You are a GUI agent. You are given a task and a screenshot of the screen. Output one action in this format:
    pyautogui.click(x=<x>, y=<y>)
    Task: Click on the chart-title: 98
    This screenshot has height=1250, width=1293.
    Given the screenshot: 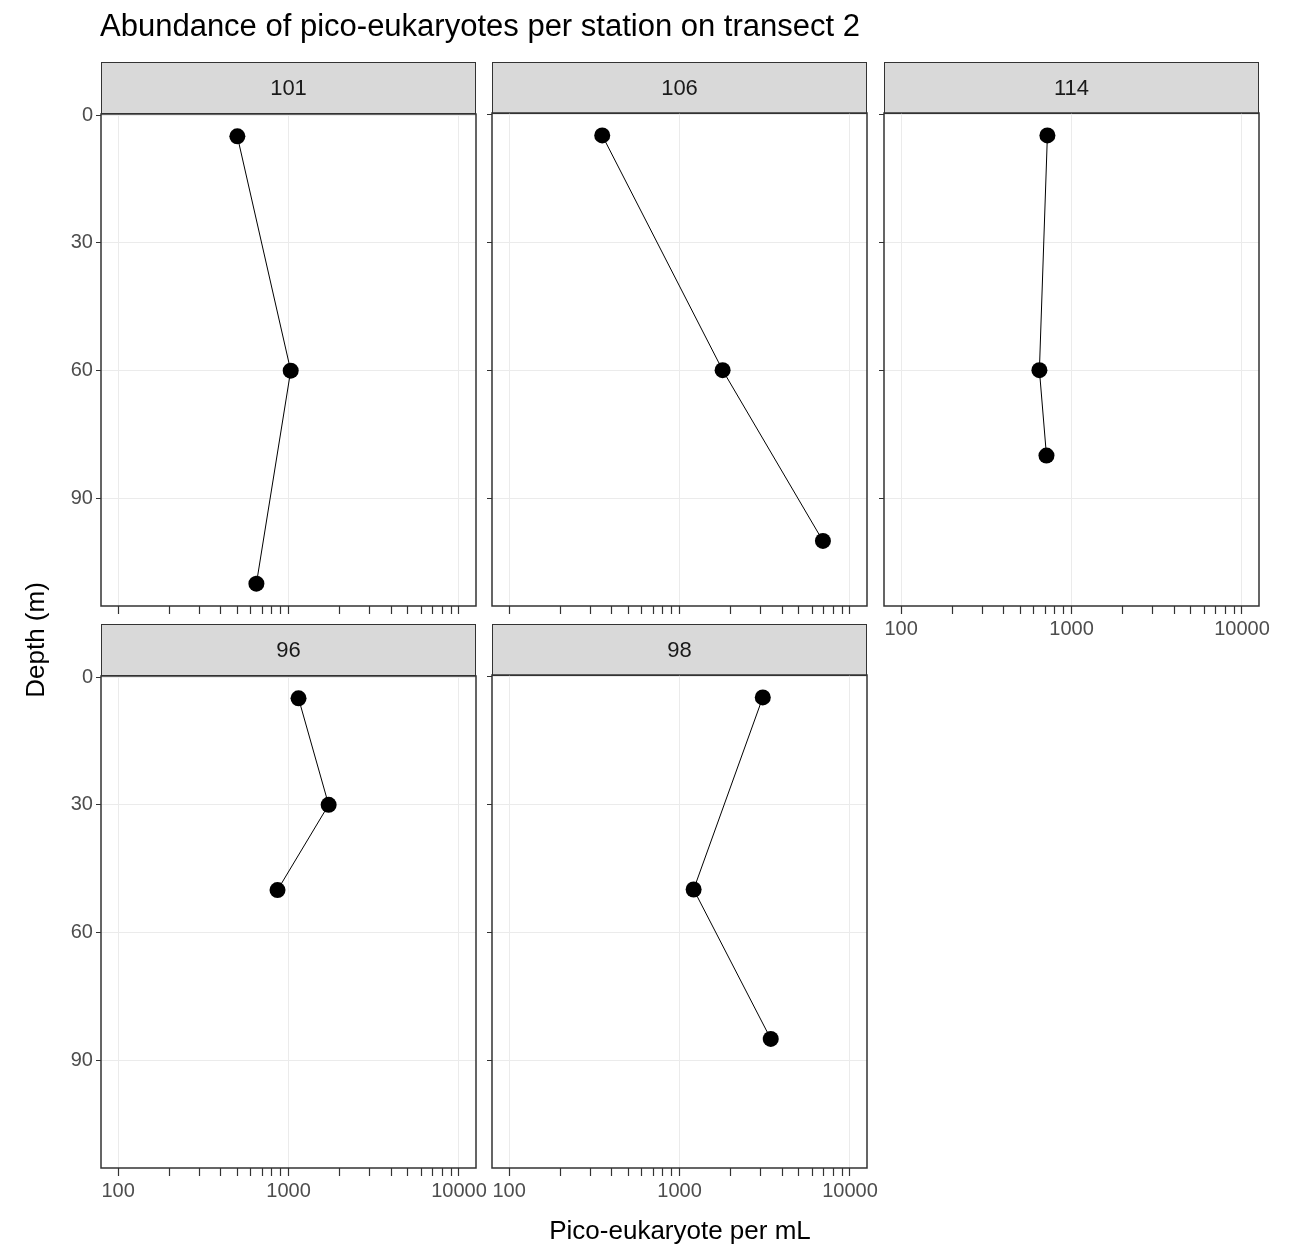 What is the action you would take?
    pyautogui.click(x=679, y=649)
    